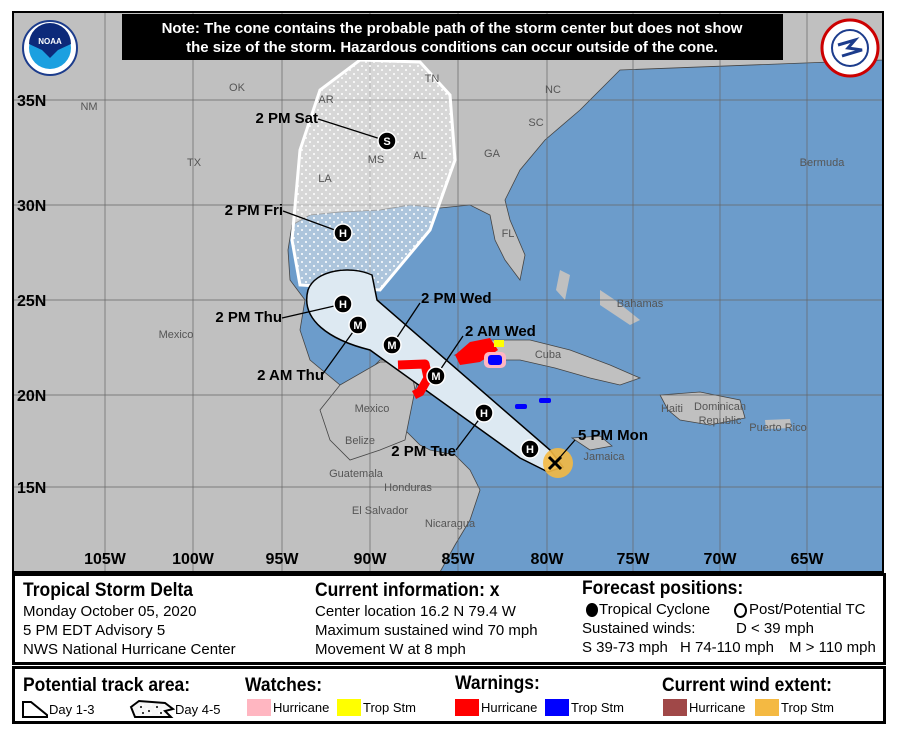 The image size is (897, 736). What do you see at coordinates (497, 683) in the screenshot?
I see `warnings-title: Warnings:` at bounding box center [497, 683].